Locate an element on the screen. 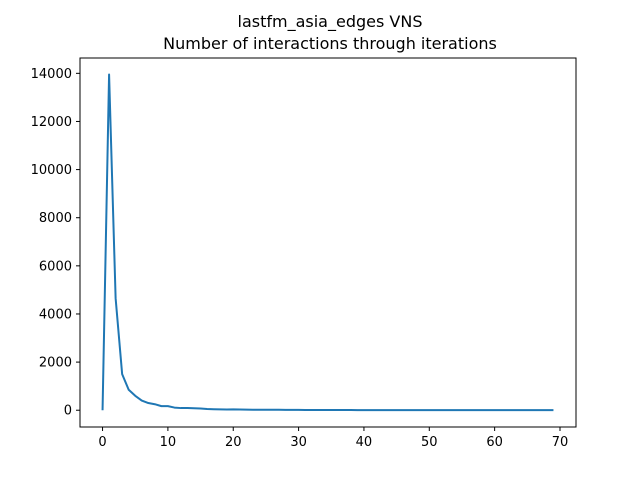 The image size is (640, 480). x-tick-label: 70 is located at coordinates (560, 442).